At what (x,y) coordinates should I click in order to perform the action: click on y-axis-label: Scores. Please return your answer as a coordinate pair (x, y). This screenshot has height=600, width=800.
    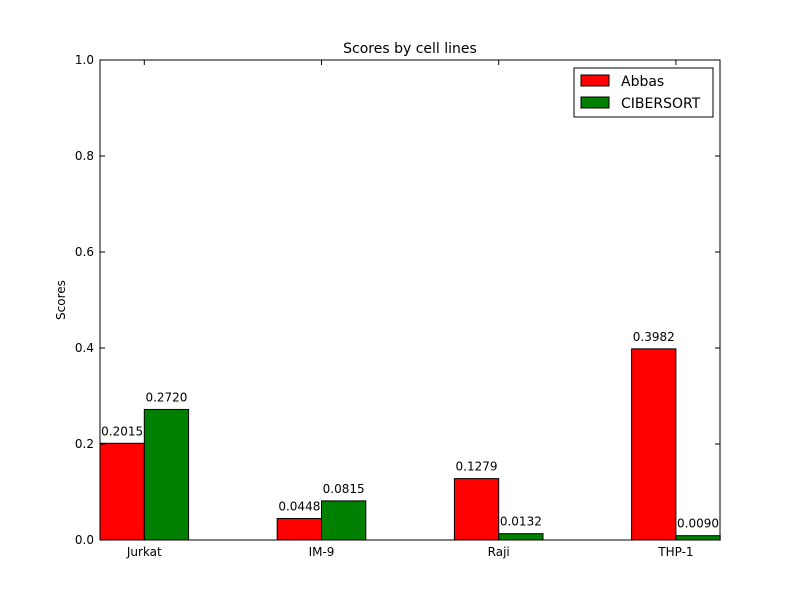
    Looking at the image, I should click on (61, 300).